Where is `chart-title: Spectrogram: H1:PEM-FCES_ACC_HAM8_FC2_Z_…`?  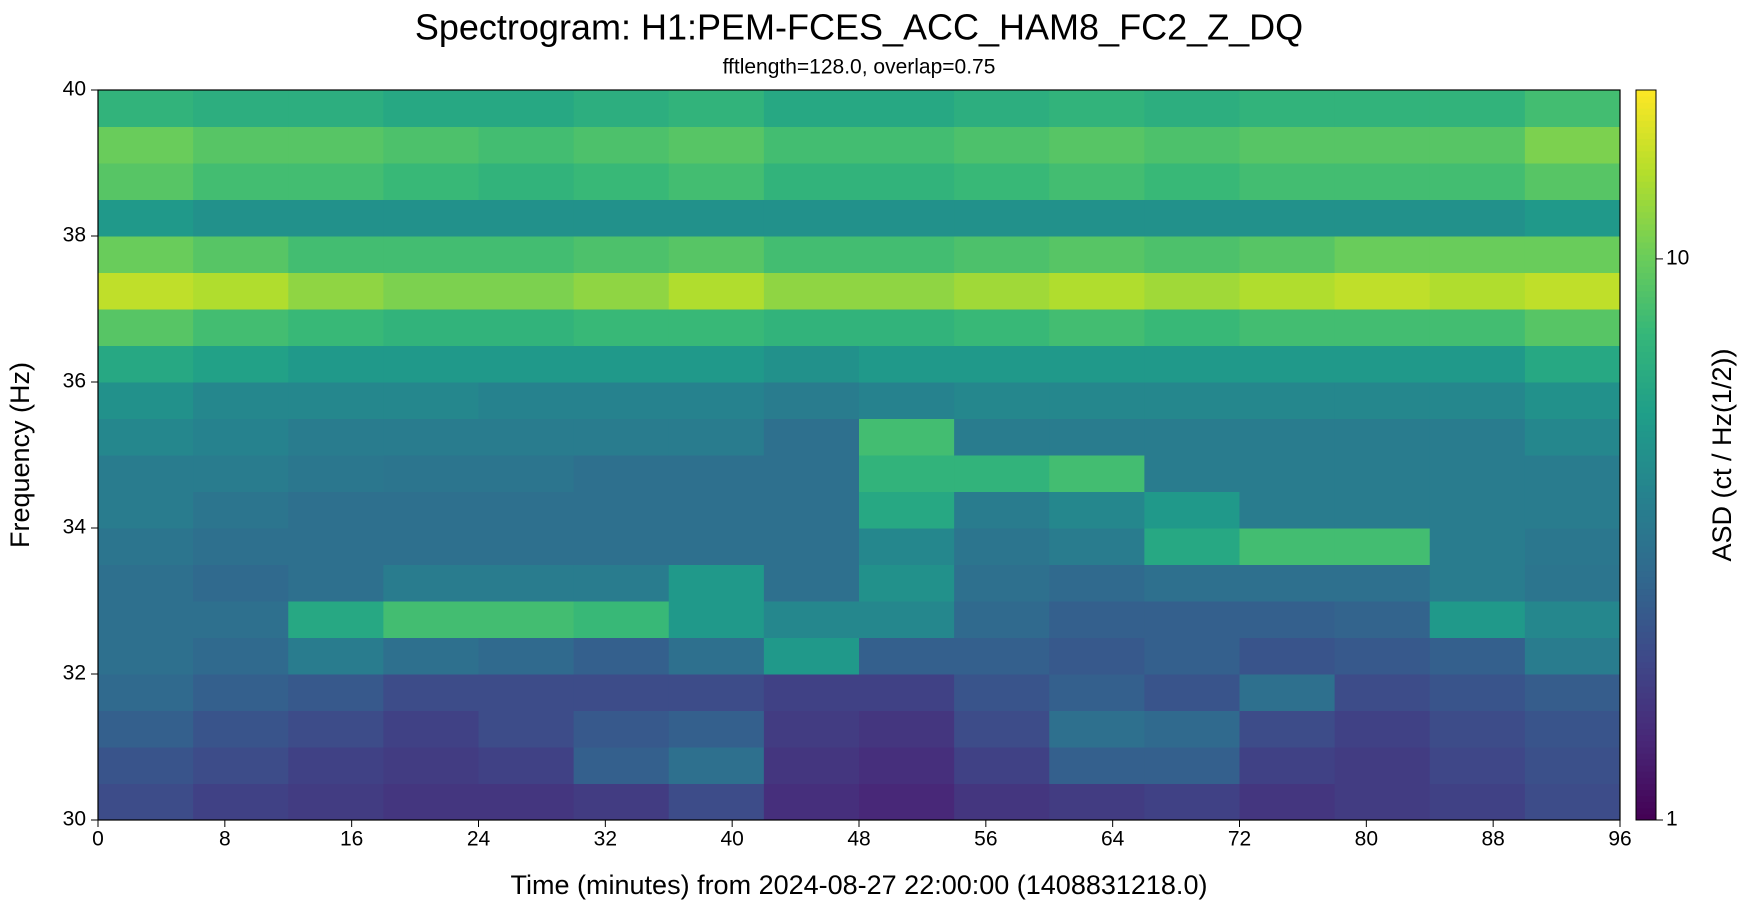 chart-title: Spectrogram: H1:PEM-FCES_ACC_HAM8_FC2_Z_… is located at coordinates (859, 27).